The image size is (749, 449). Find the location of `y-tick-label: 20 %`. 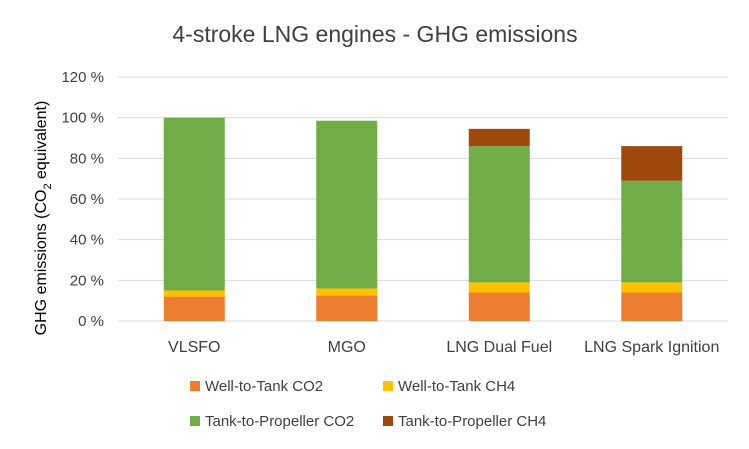

y-tick-label: 20 % is located at coordinates (87, 280).